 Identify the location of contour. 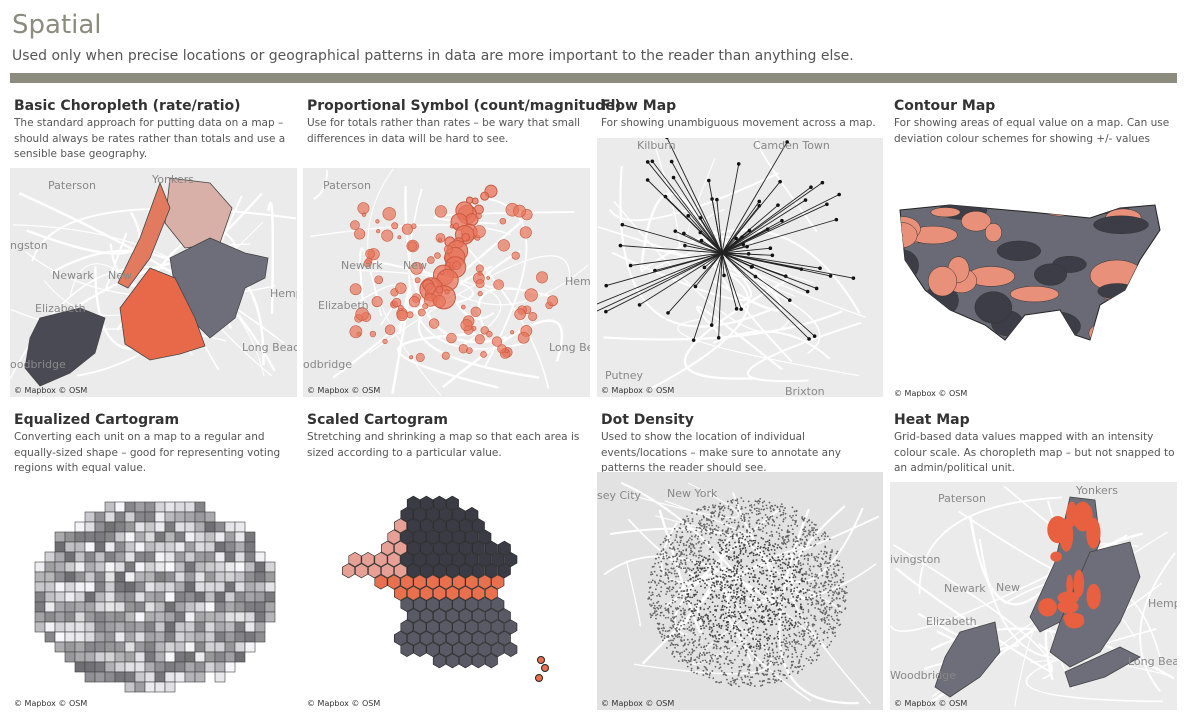
(1142, 322).